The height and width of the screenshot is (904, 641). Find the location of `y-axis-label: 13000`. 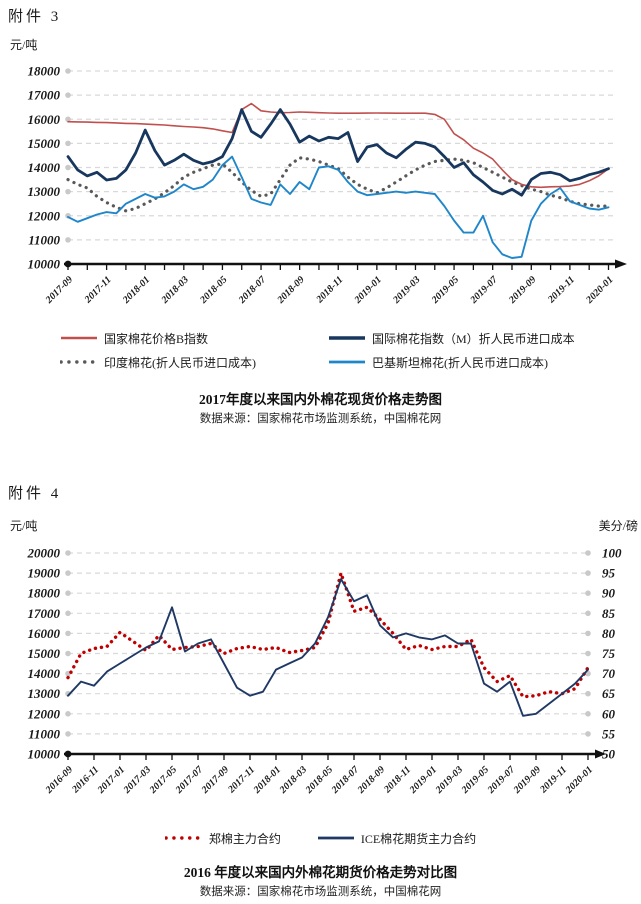

y-axis-label: 13000 is located at coordinates (44, 191).